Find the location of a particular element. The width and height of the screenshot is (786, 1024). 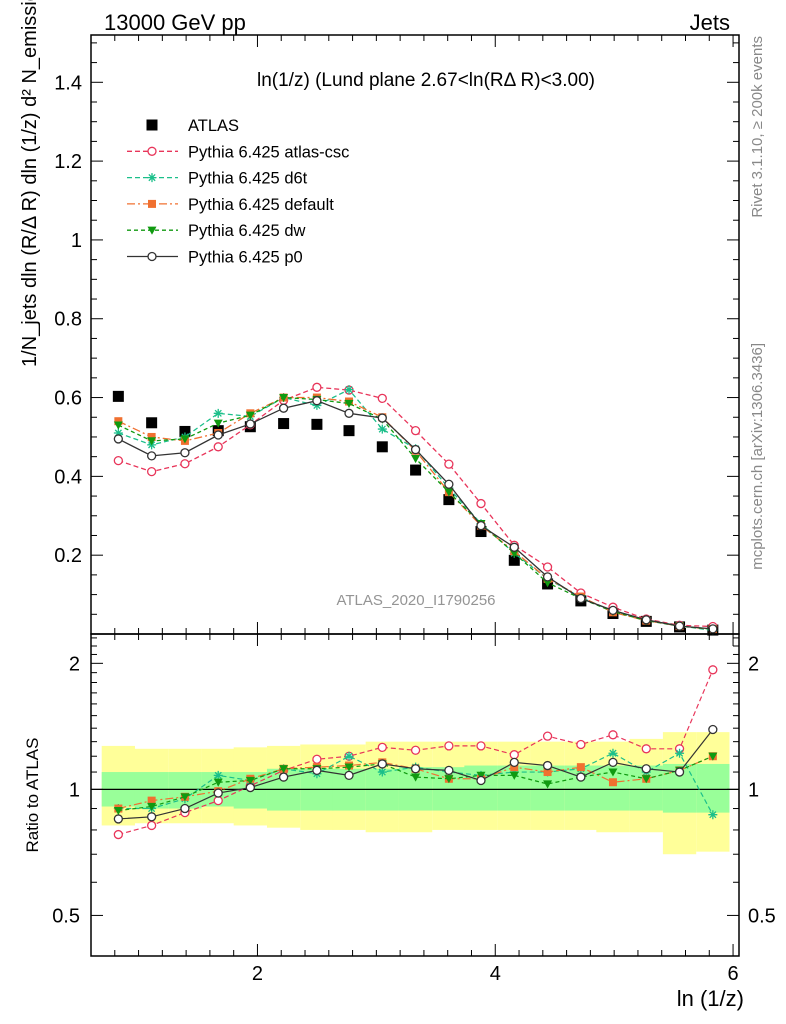

x-tick-label: 2 is located at coordinates (257, 974).